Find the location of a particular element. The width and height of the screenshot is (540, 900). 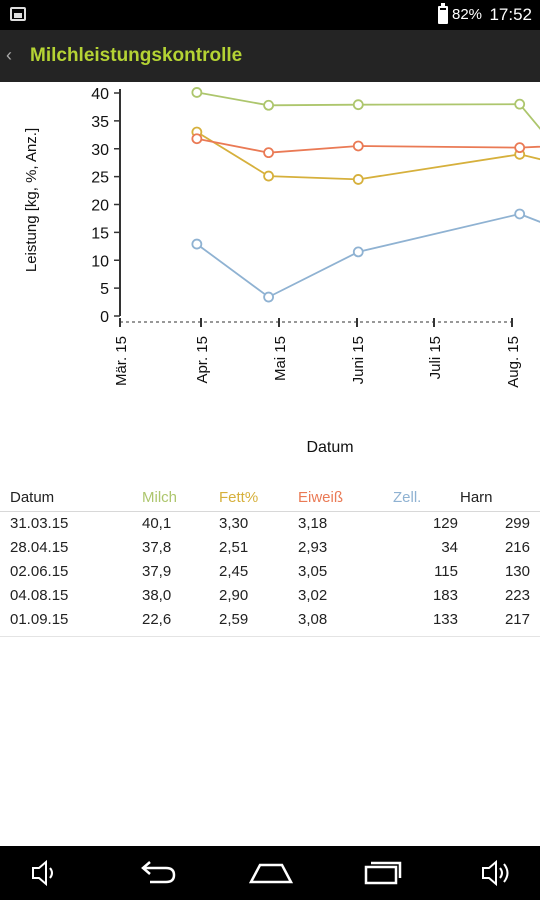

x-tick-label: Apr. 15 is located at coordinates (202, 360).